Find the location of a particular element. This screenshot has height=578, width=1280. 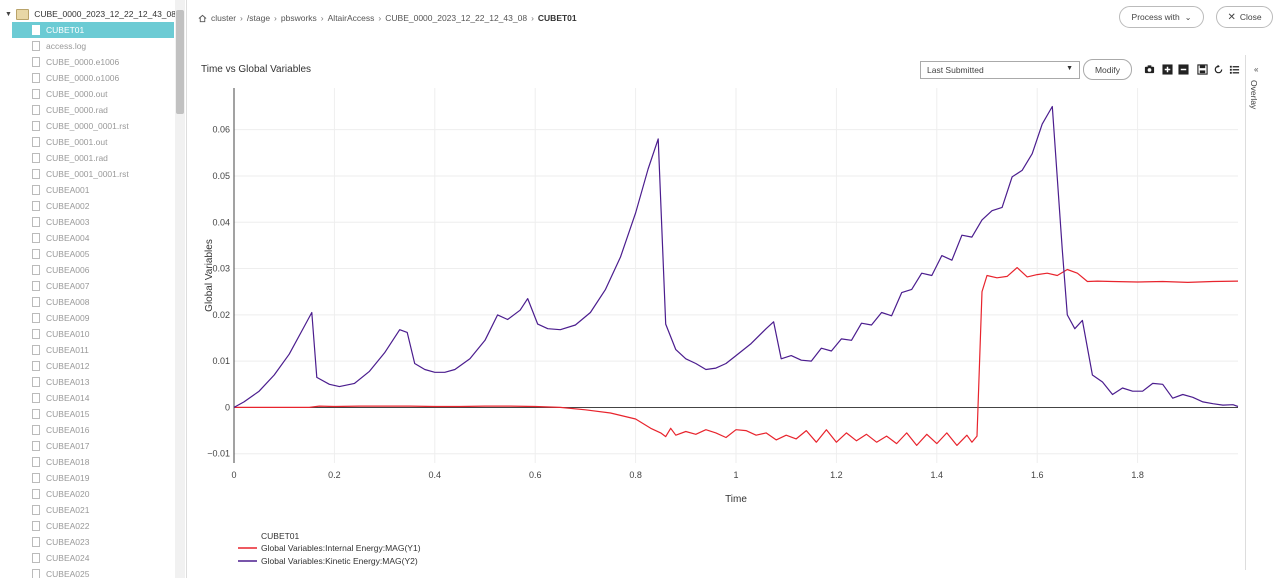

close-label: Close is located at coordinates (1250, 17).